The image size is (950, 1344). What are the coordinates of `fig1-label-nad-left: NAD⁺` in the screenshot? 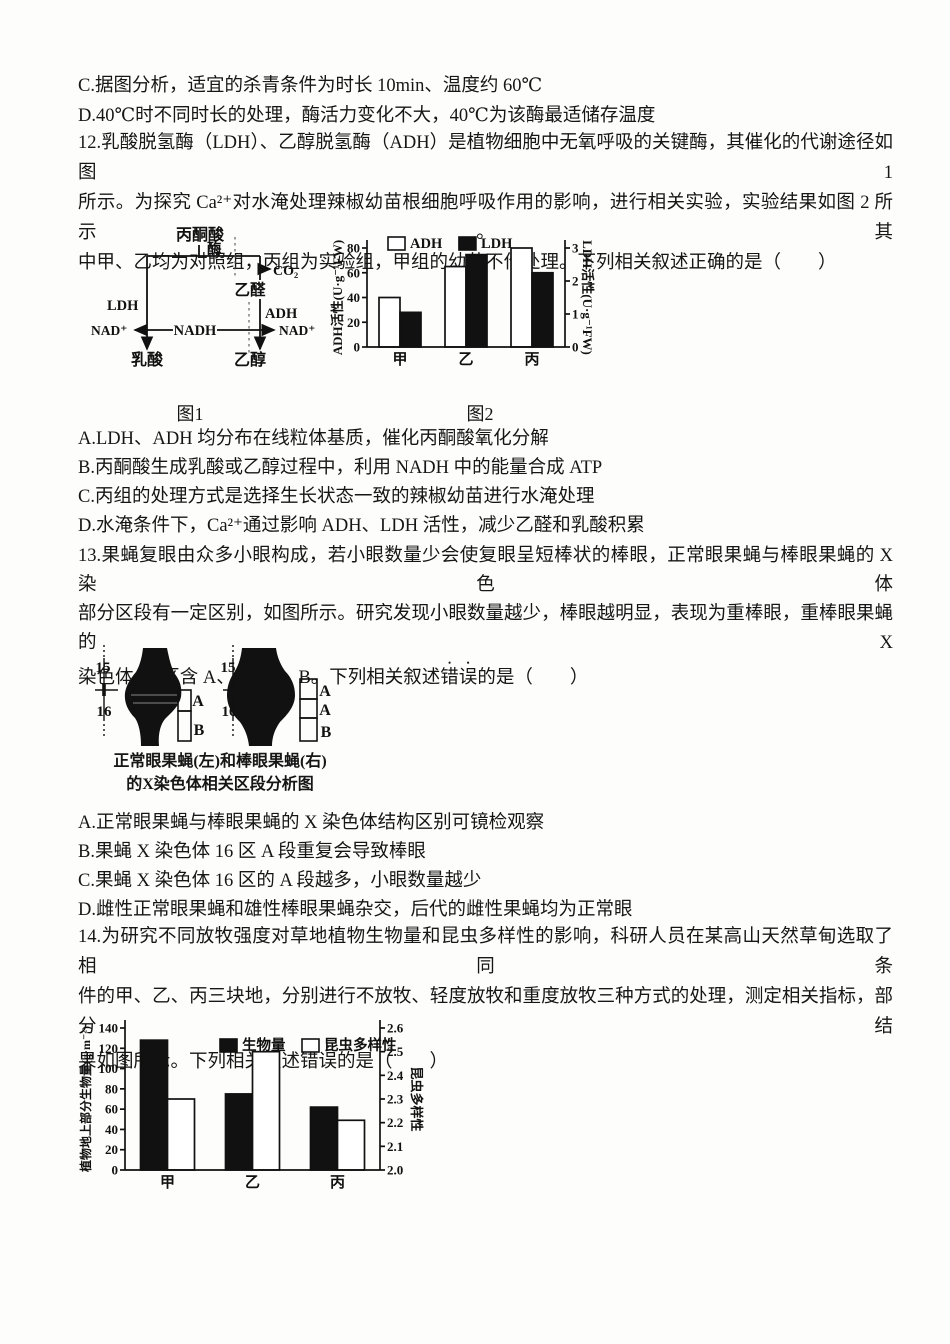 It's located at (109, 330).